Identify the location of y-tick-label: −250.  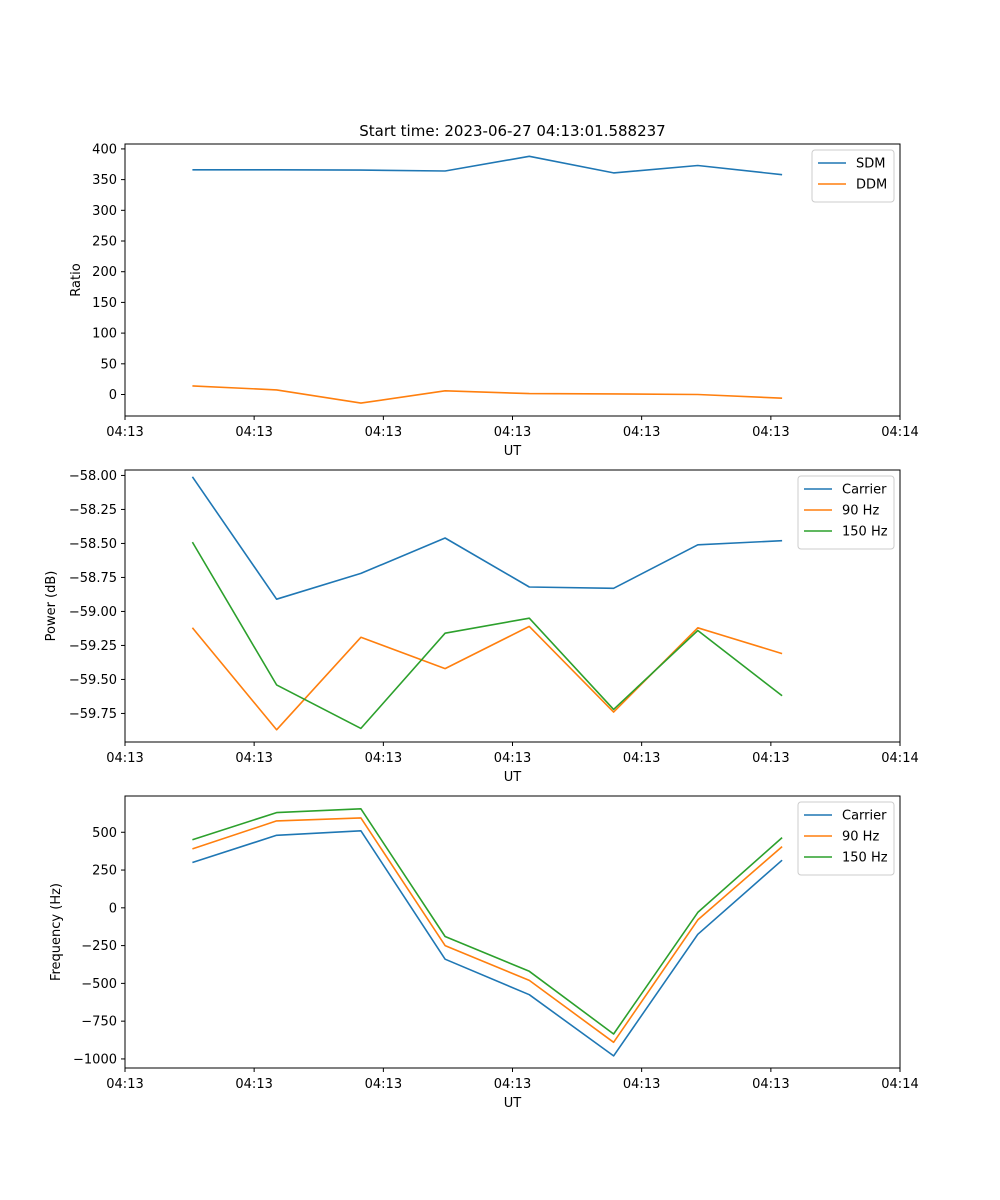
(99, 946).